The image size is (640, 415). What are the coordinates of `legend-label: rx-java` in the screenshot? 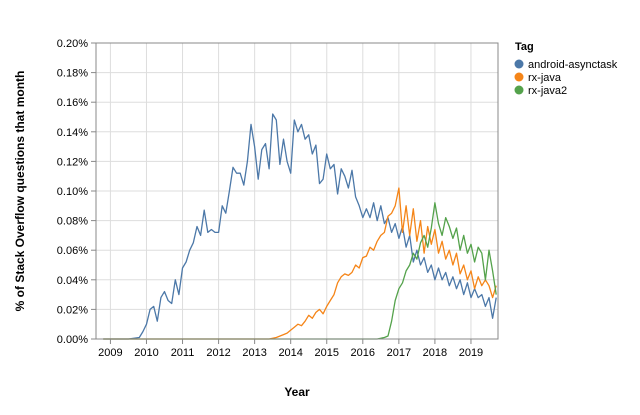 It's located at (545, 78).